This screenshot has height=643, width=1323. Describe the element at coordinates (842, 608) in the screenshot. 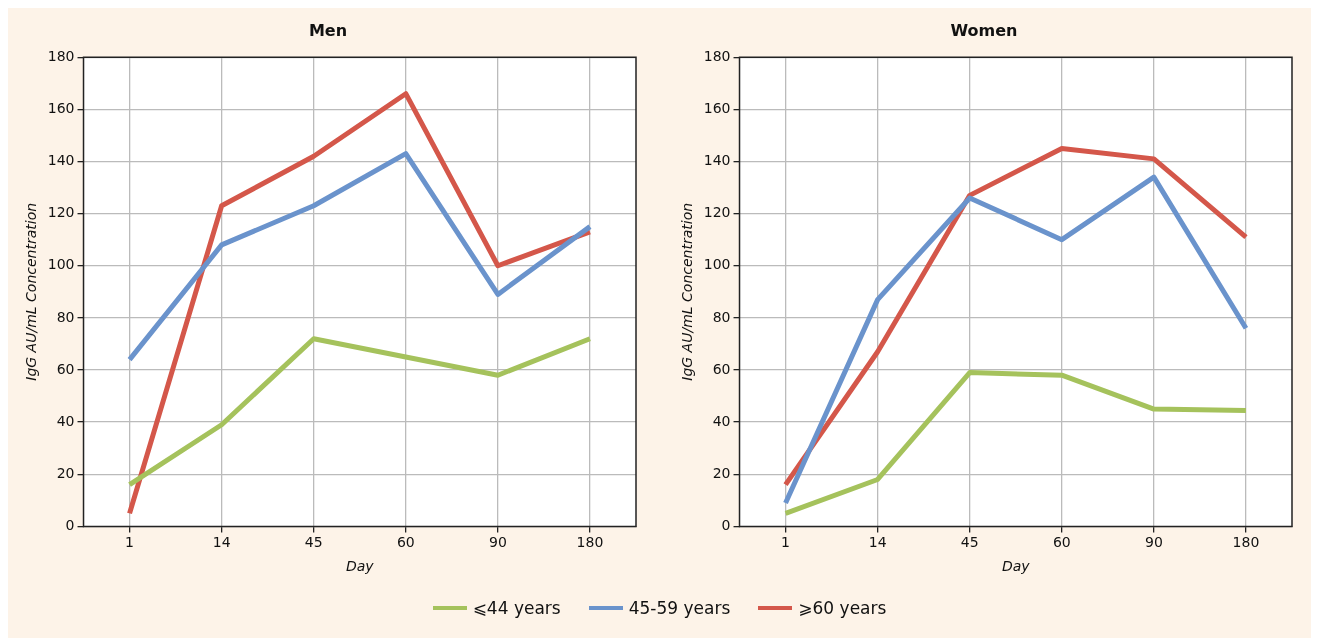

I see `legend-label: ⩾60 years` at that location.